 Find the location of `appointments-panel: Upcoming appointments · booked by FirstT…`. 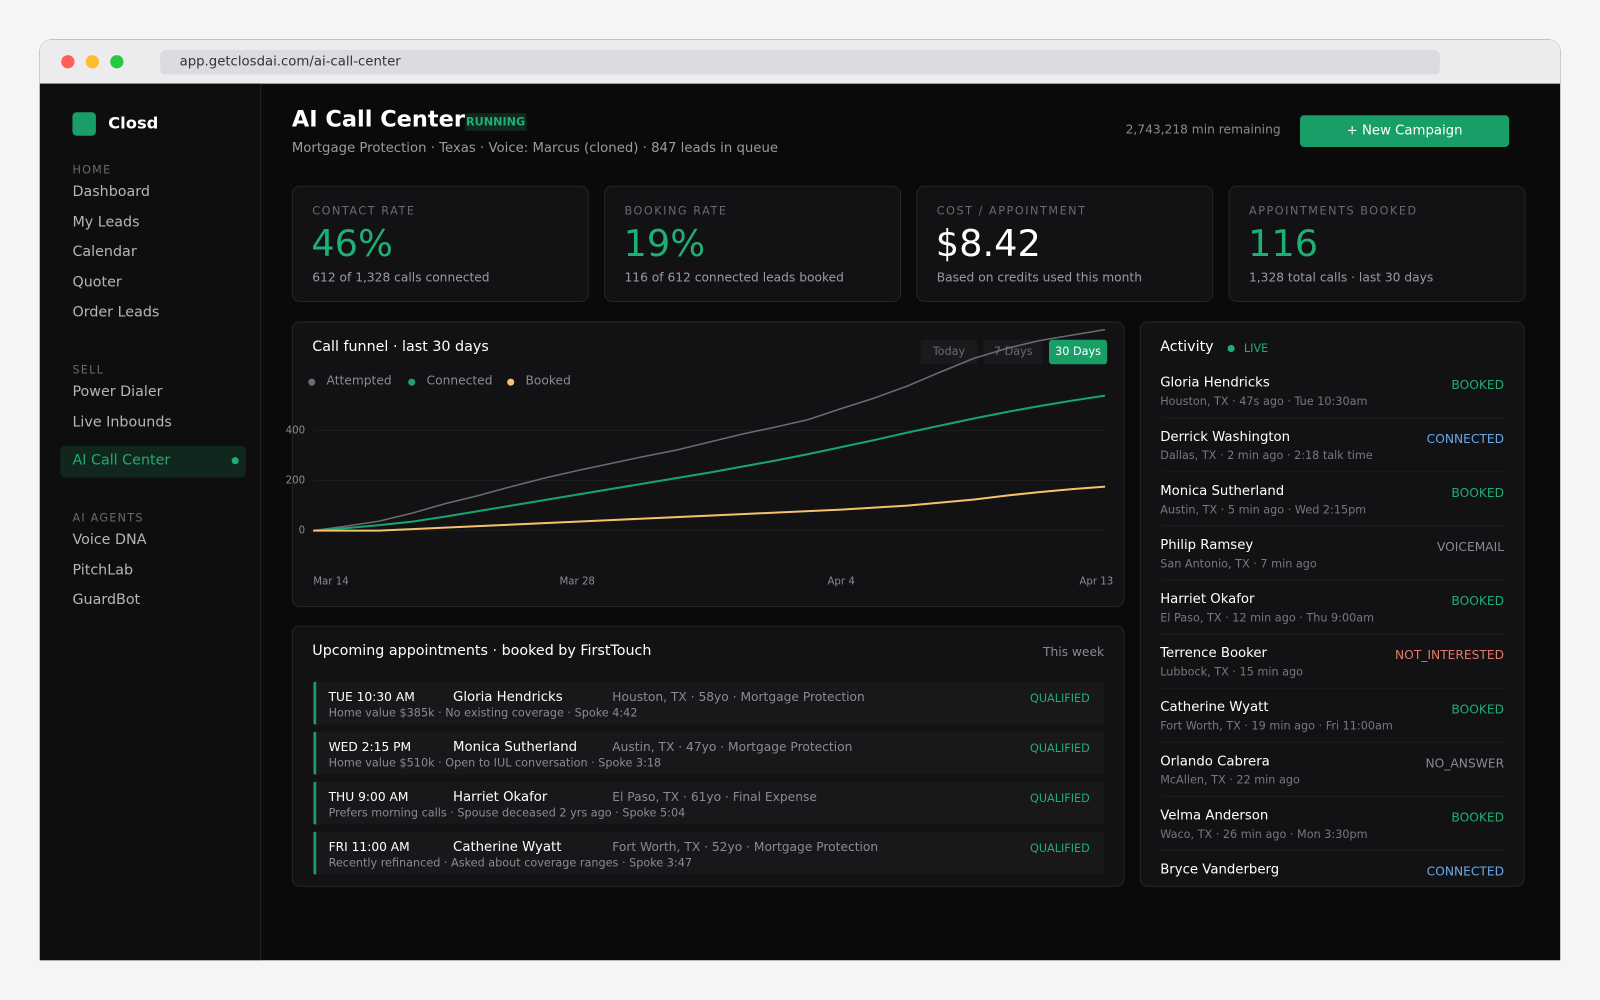

appointments-panel: Upcoming appointments · booked by FirstT… is located at coordinates (708, 756).